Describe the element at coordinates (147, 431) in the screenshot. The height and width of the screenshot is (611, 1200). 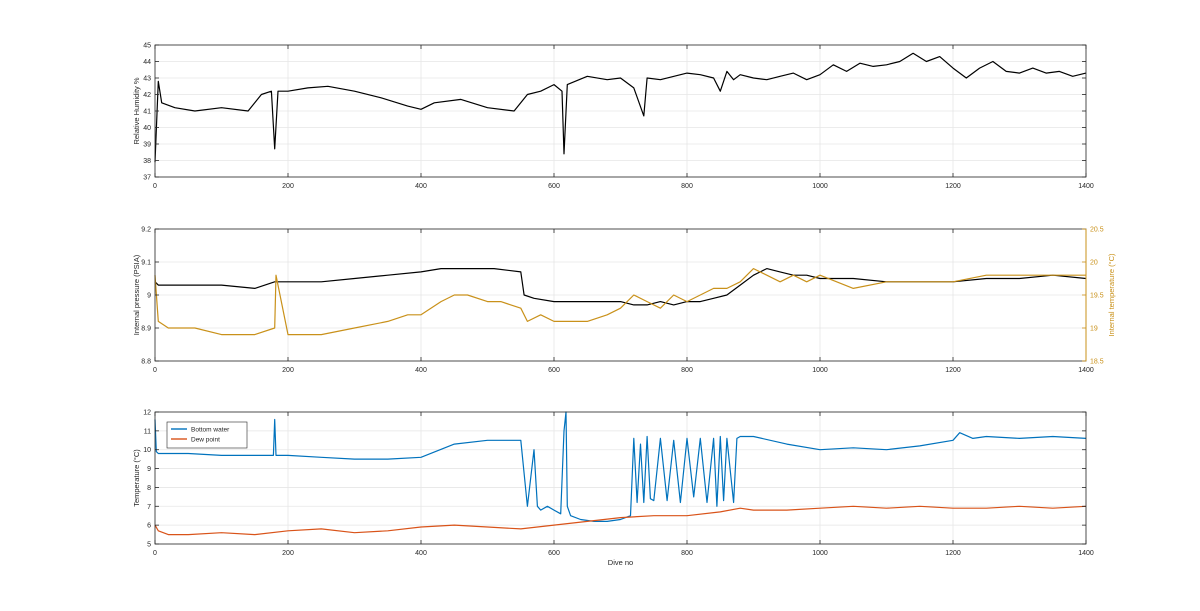
I see `y-tick-label: 11` at that location.